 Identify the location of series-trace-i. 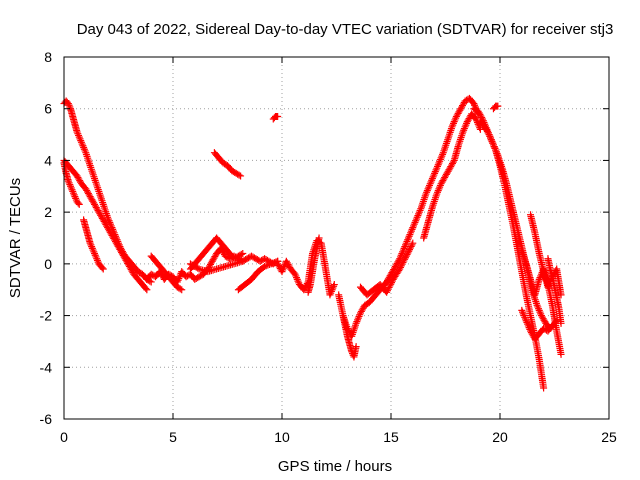
(258, 275).